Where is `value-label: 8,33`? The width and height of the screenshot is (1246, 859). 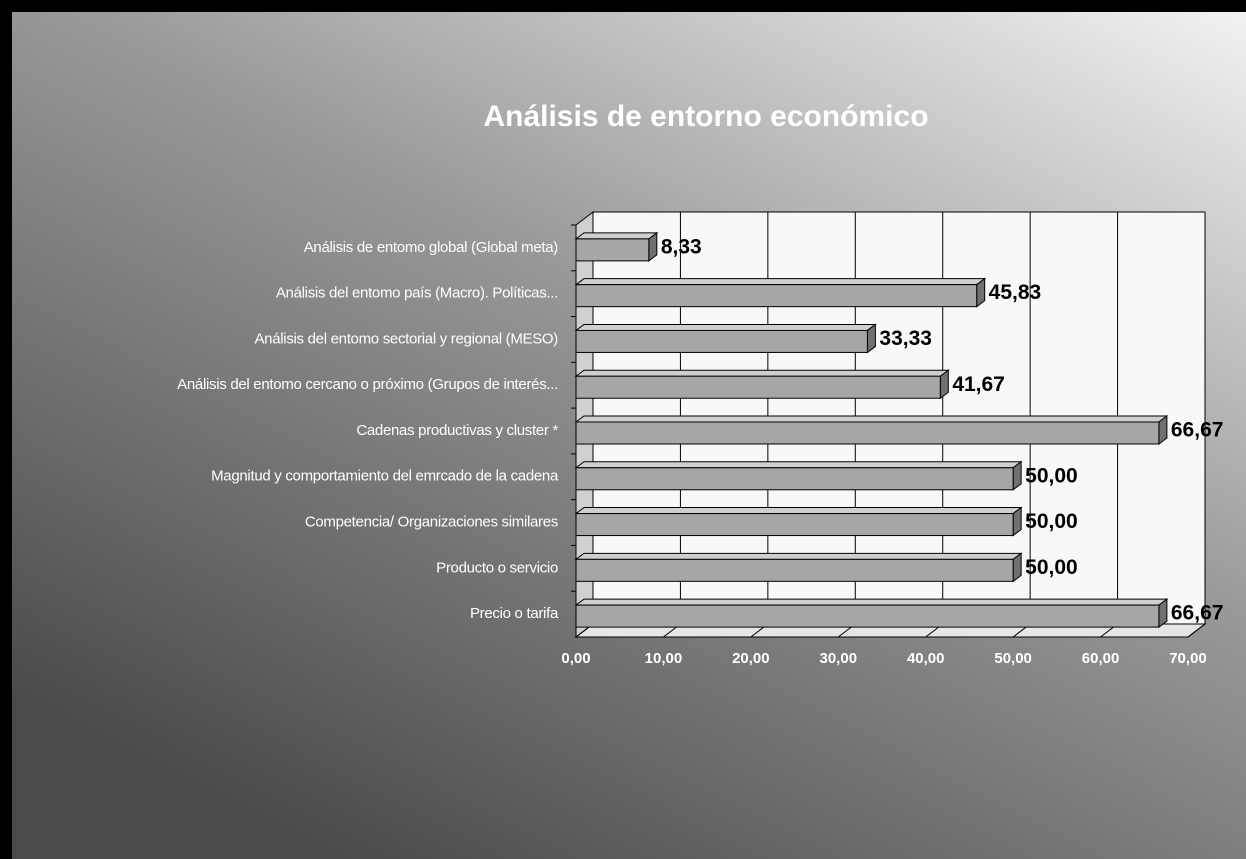
value-label: 8,33 is located at coordinates (681, 246).